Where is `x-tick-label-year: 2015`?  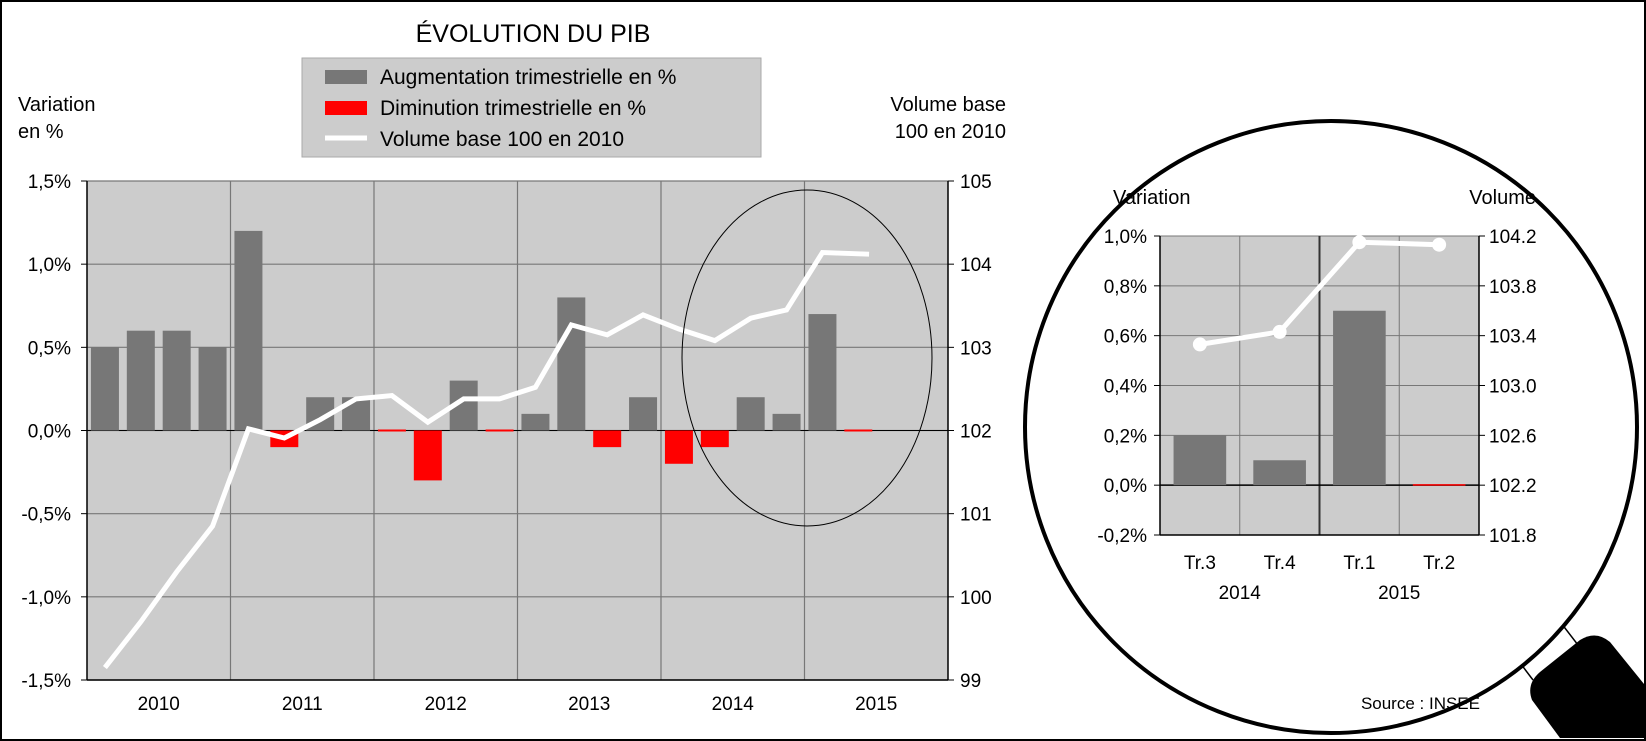
x-tick-label-year: 2015 is located at coordinates (876, 704).